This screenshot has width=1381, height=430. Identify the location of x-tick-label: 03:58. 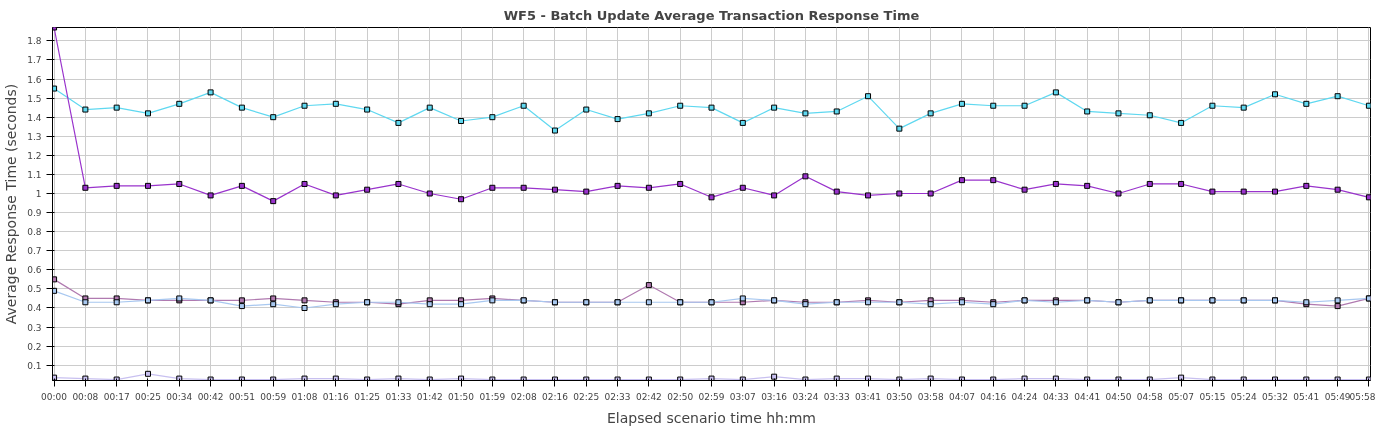
(930, 396).